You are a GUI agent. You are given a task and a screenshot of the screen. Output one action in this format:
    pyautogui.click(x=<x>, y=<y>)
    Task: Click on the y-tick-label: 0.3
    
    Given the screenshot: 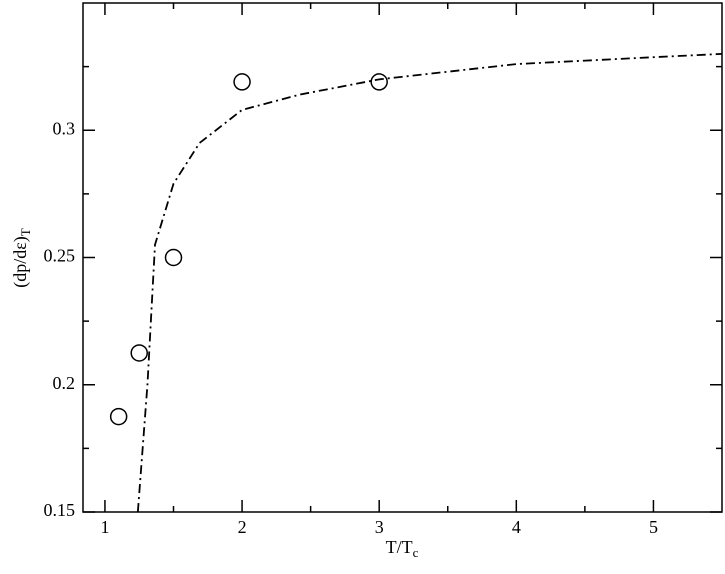 What is the action you would take?
    pyautogui.click(x=64, y=128)
    